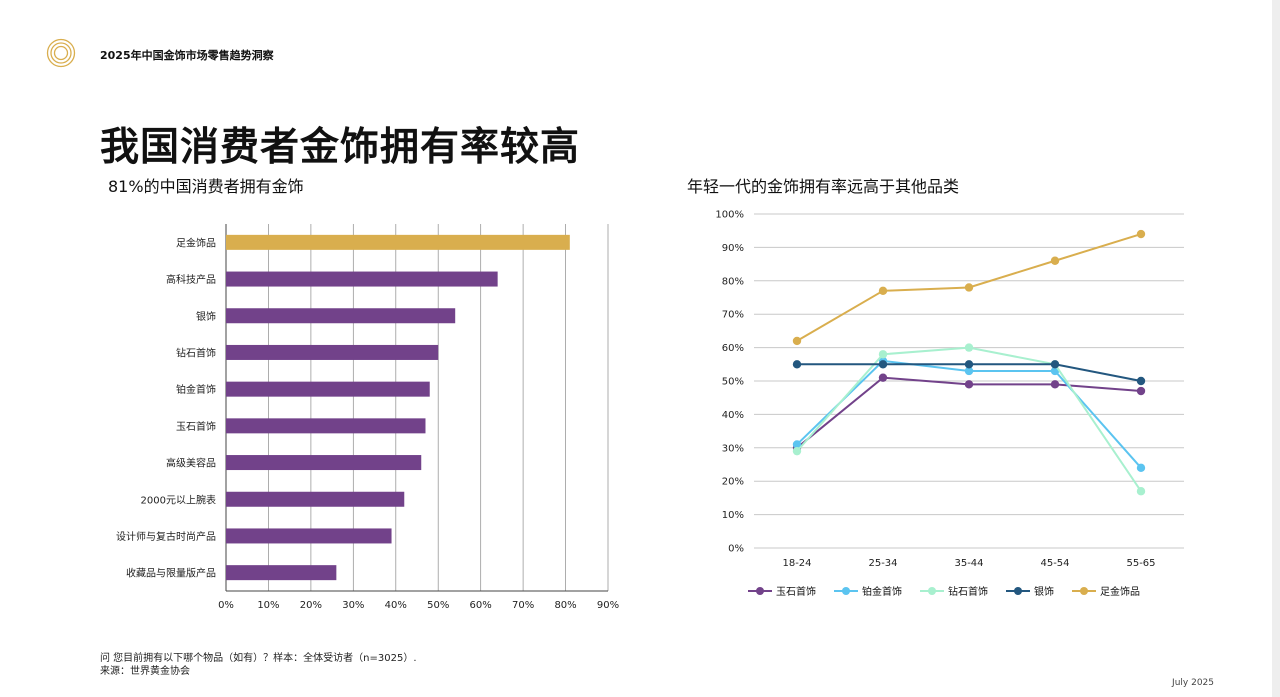  I want to click on scrollbar, so click(1276, 348).